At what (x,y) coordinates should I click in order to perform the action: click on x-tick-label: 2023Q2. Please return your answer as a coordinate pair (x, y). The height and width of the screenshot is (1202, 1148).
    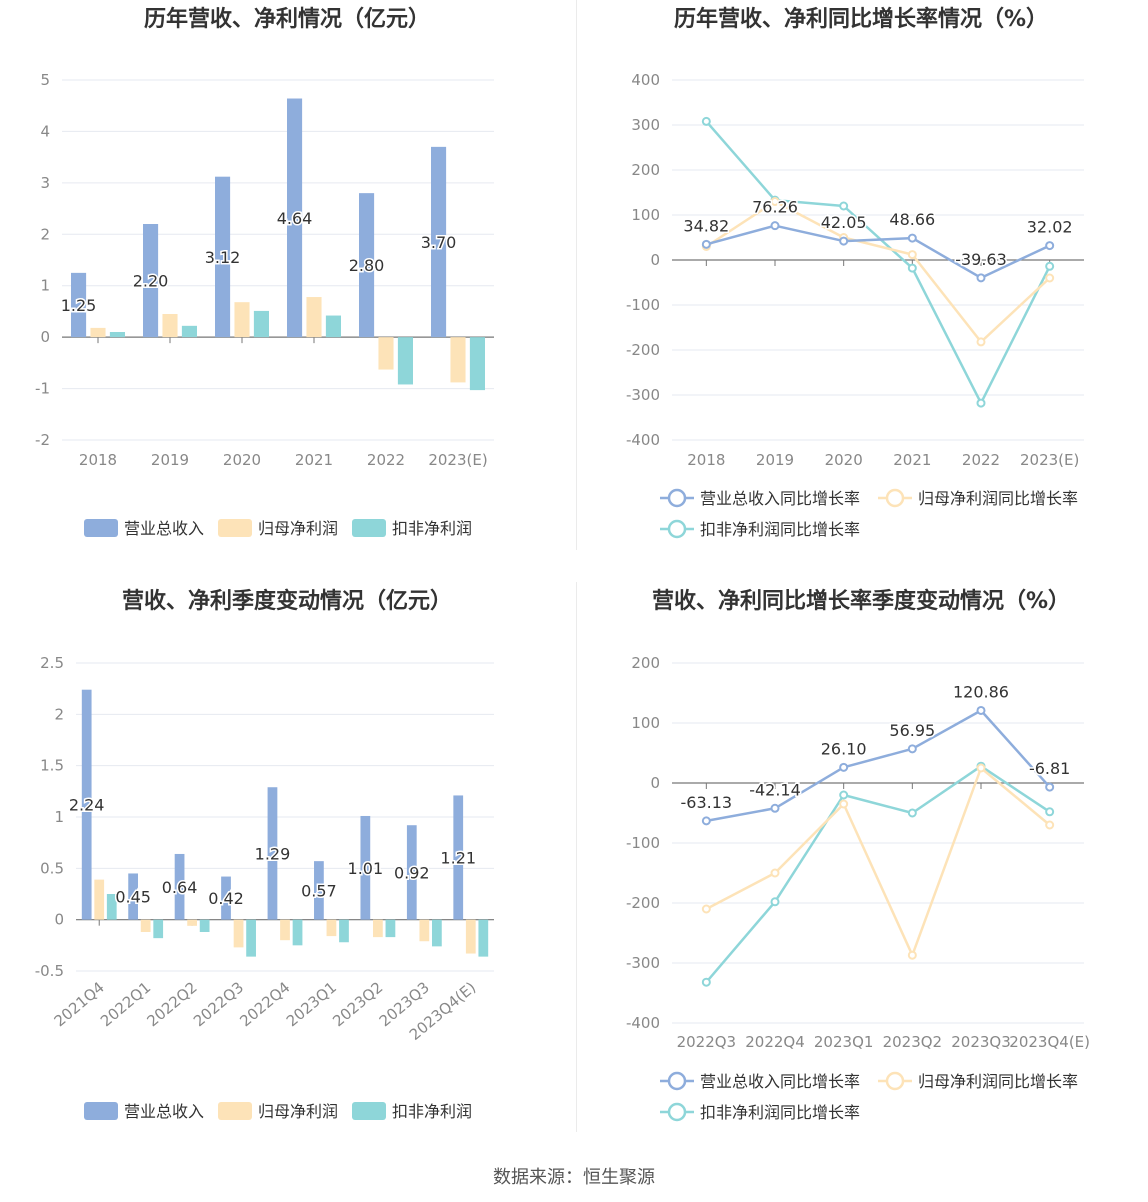
    Looking at the image, I should click on (357, 1004).